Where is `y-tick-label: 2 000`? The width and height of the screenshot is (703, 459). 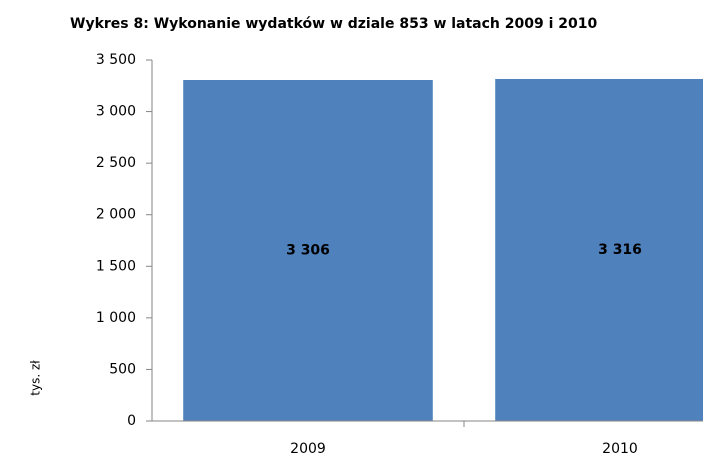 y-tick-label: 2 000 is located at coordinates (116, 215).